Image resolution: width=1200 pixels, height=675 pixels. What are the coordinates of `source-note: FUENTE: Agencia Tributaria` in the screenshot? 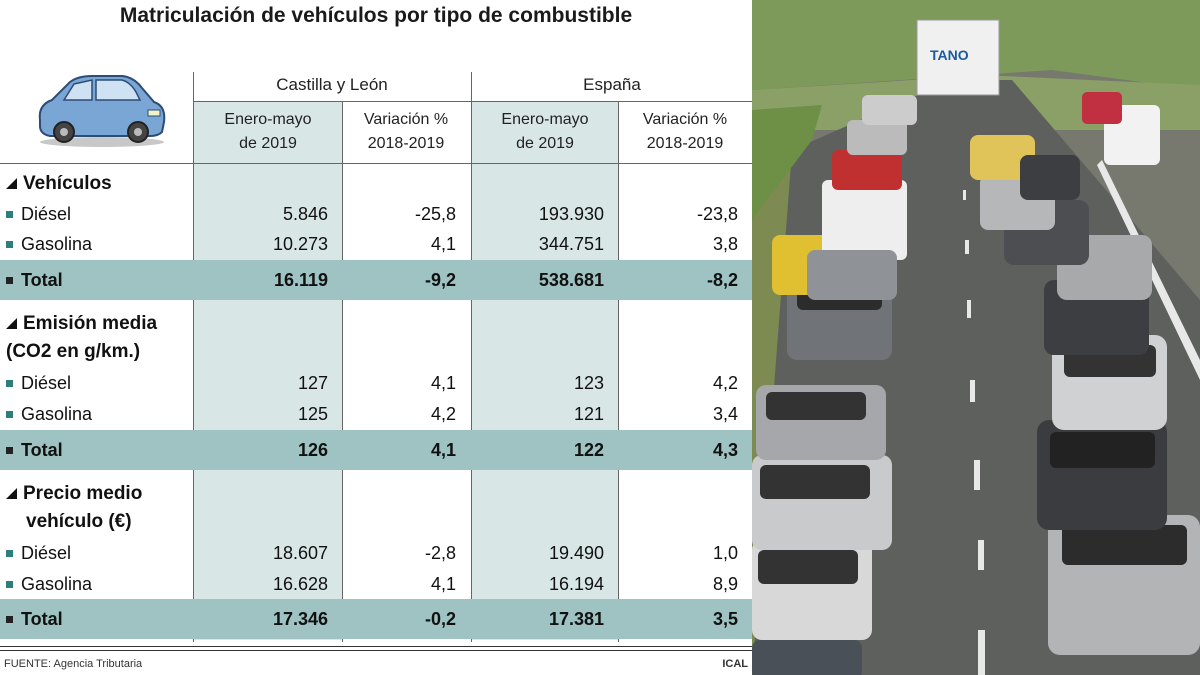 It's located at (73, 664).